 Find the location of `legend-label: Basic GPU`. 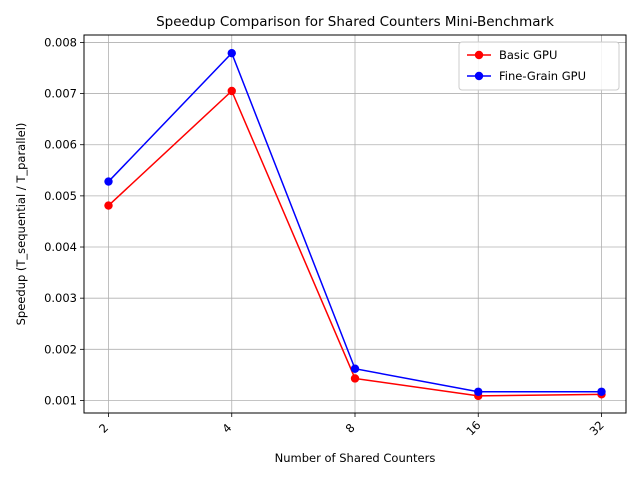

legend-label: Basic GPU is located at coordinates (528, 55).